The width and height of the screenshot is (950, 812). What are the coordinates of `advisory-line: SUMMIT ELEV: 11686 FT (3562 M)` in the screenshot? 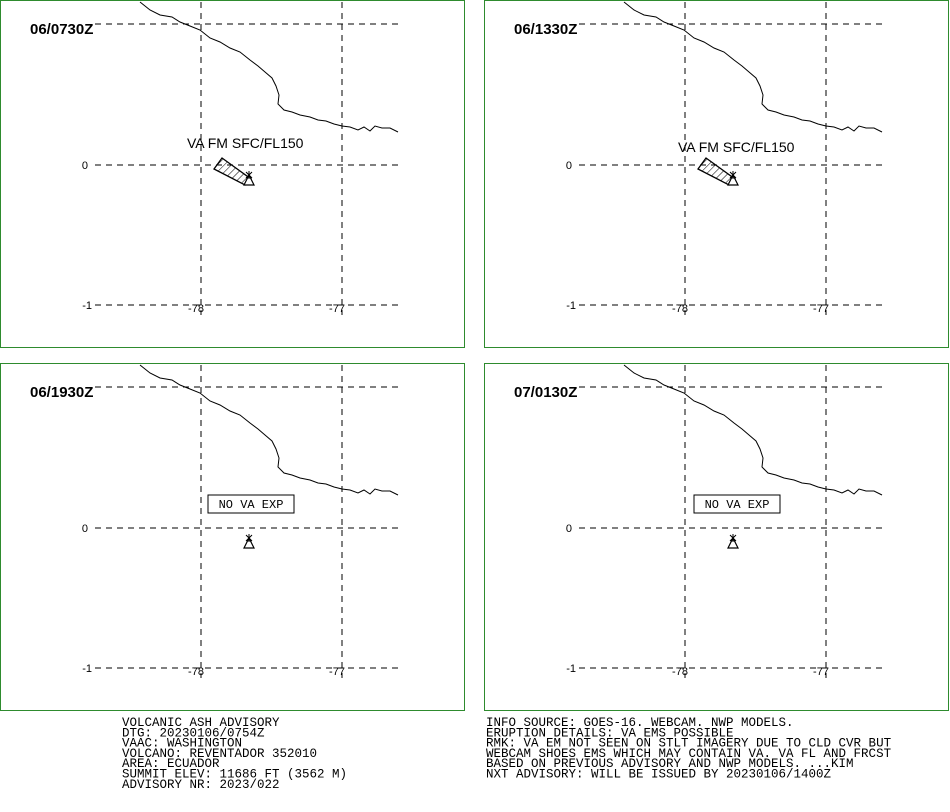 It's located at (234, 775).